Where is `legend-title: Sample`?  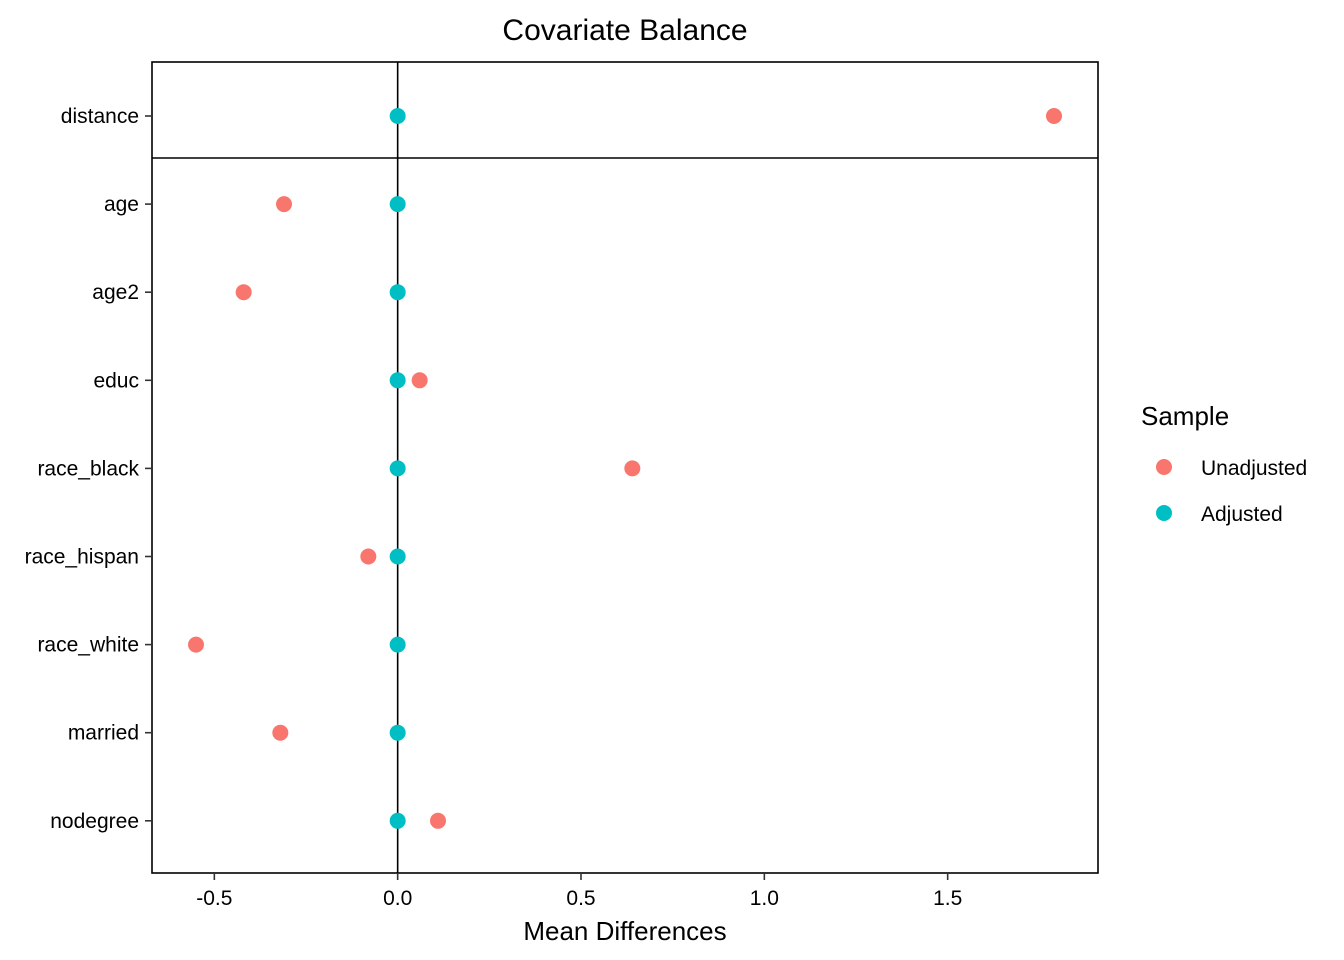
legend-title: Sample is located at coordinates (1185, 416).